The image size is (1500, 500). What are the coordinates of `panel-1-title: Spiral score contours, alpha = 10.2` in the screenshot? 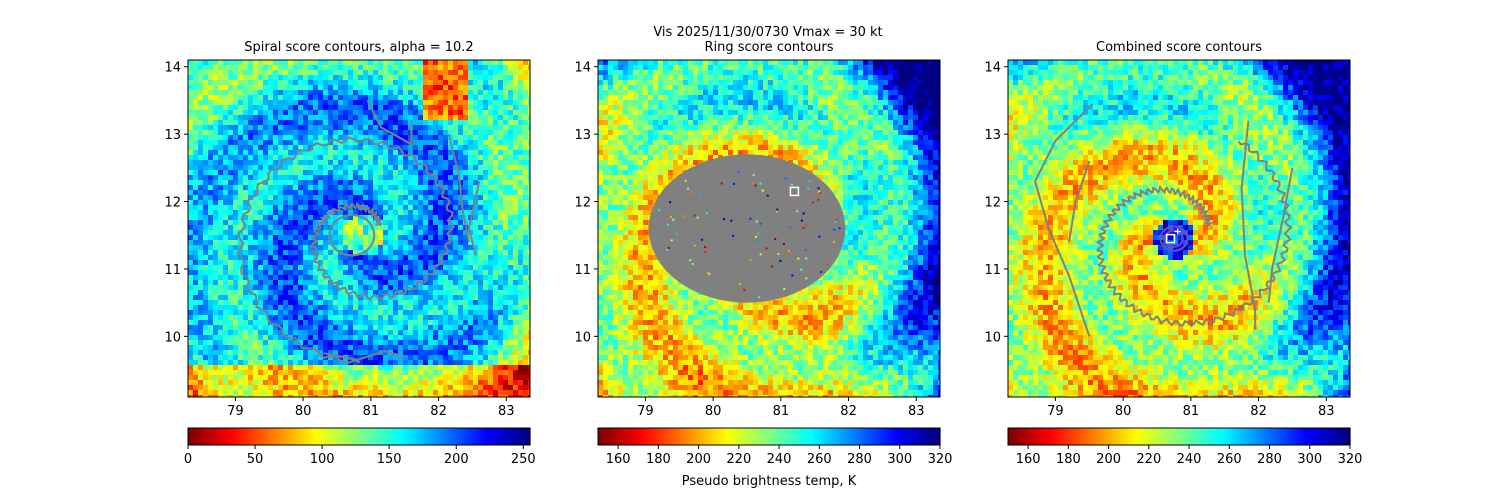 It's located at (358, 47).